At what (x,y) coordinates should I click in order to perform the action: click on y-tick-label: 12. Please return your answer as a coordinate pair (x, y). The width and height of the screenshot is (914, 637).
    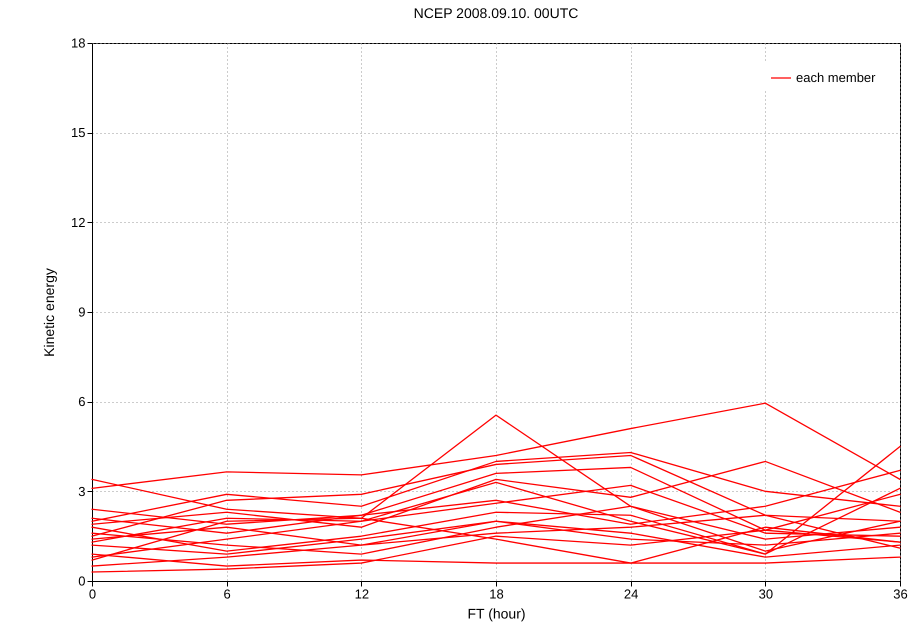
    Looking at the image, I should click on (78, 222).